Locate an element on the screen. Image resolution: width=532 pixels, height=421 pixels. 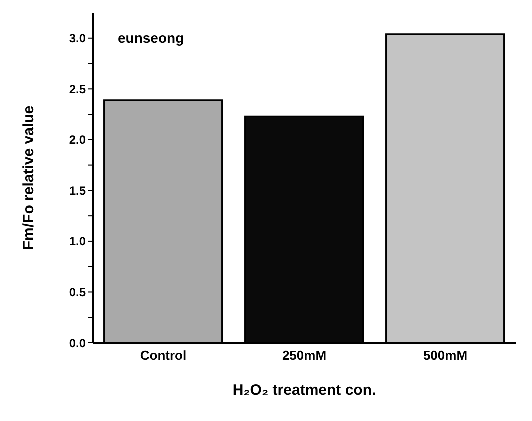
x-axis-title: H₂O₂ treatment con. is located at coordinates (304, 390).